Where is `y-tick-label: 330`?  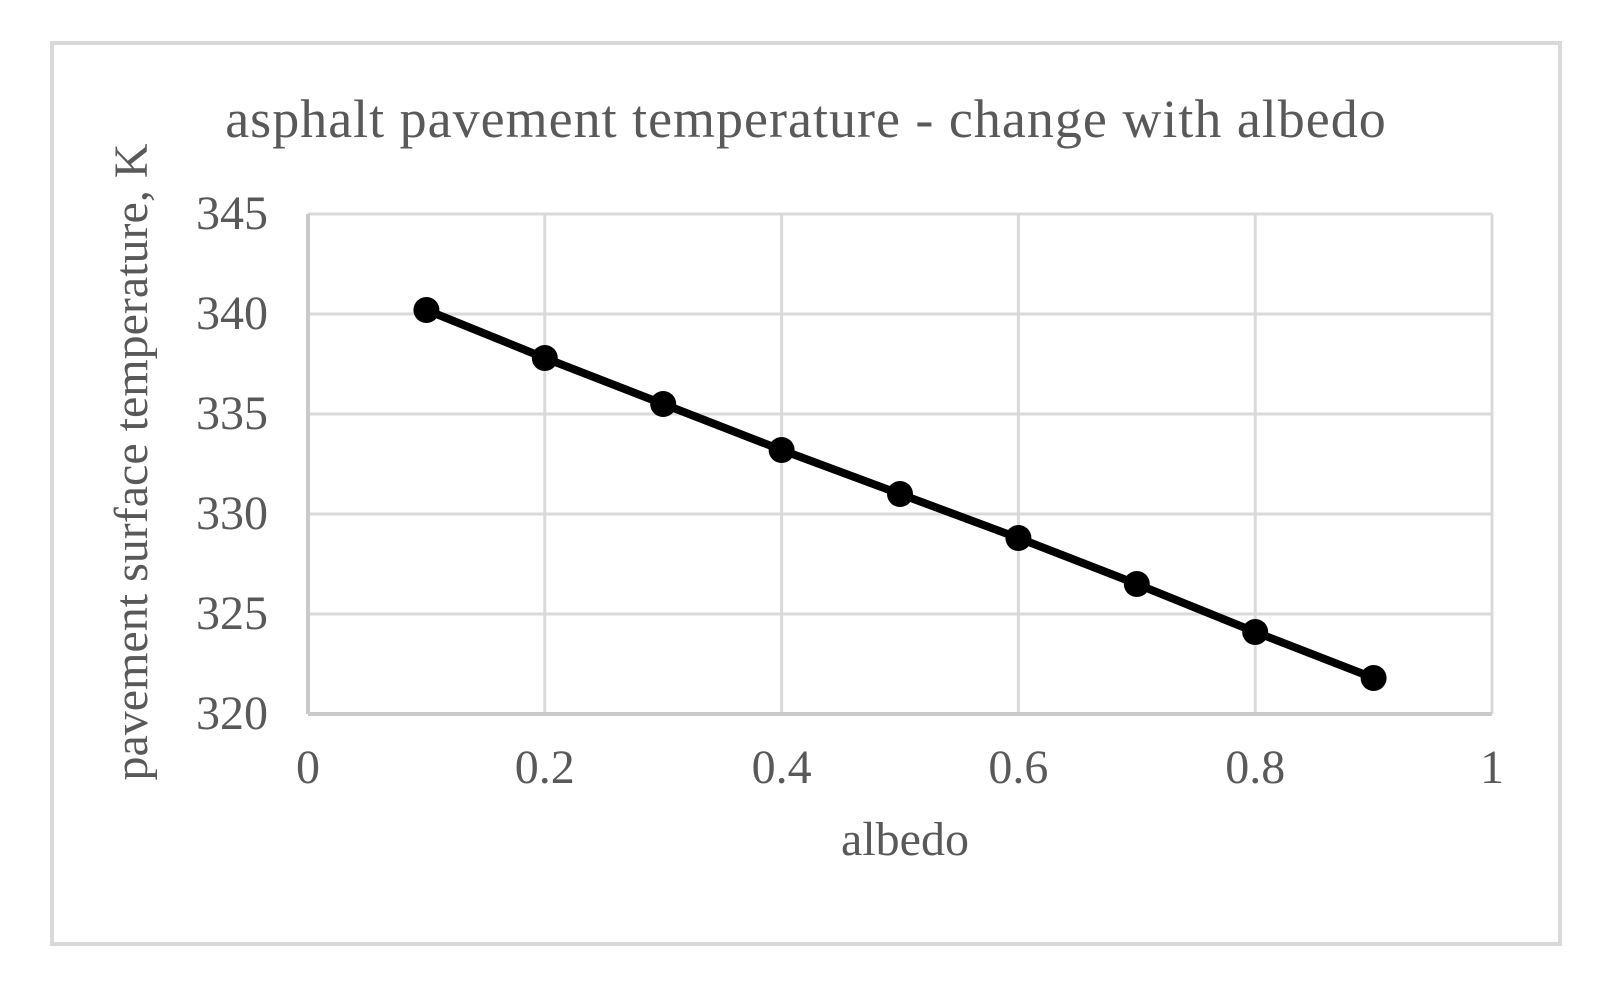
y-tick-label: 330 is located at coordinates (232, 513).